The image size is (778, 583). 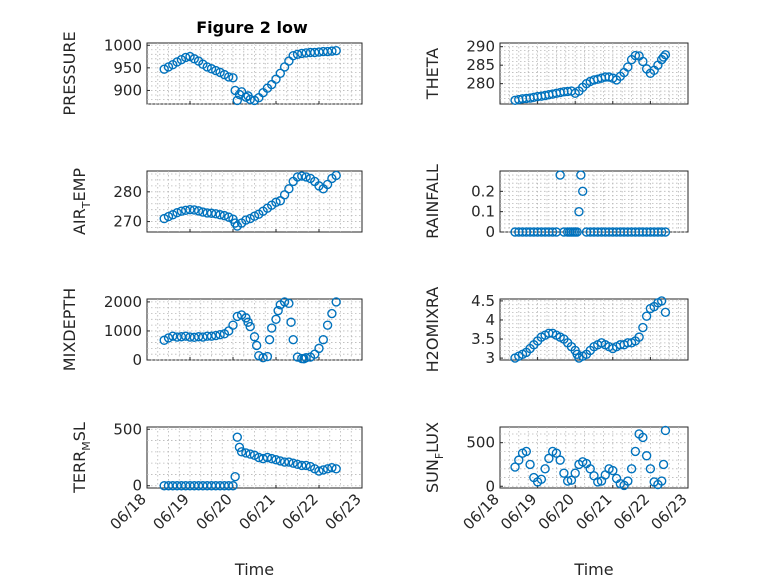 I want to click on y-axis-label: RAINFALL, so click(x=432, y=201).